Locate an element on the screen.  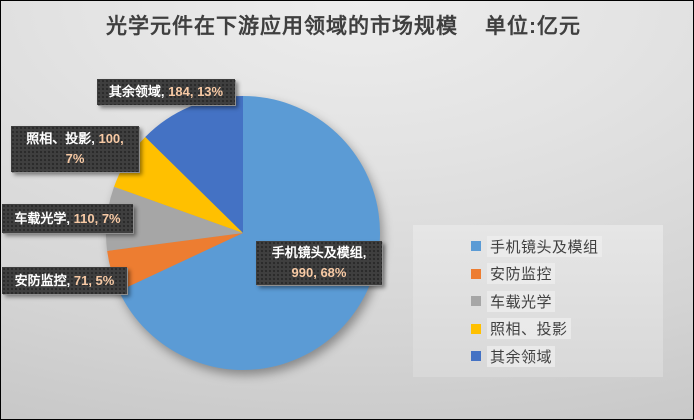
data-label-vehicle-optics: 车载光学, 110, 7% is located at coordinates (67, 218).